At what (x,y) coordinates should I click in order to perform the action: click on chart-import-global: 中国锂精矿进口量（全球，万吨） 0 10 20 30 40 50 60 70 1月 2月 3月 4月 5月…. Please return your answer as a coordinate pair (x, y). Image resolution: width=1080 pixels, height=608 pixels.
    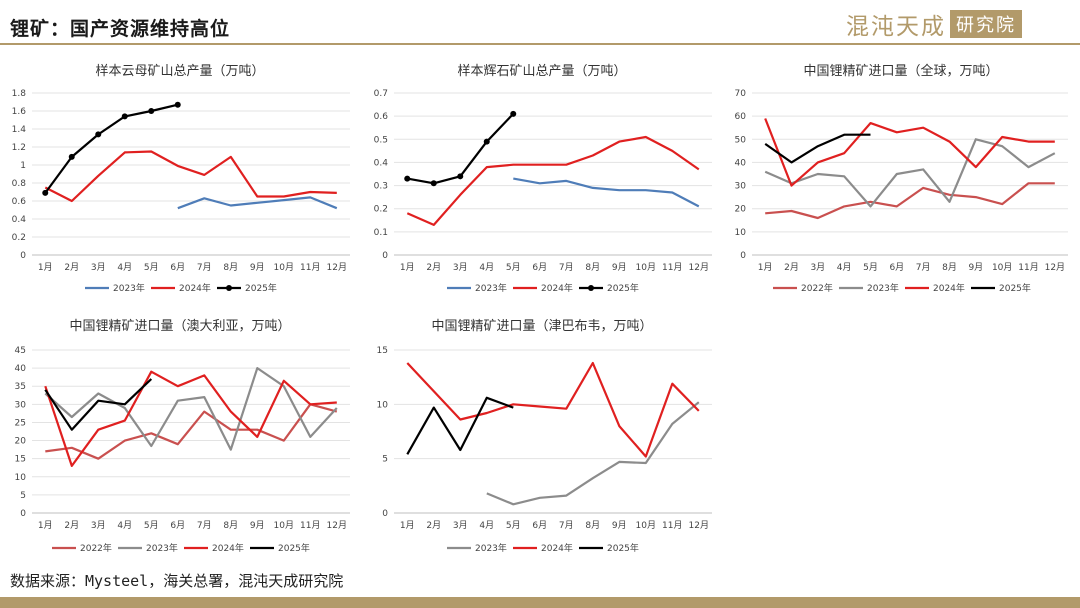
    Looking at the image, I should click on (901, 177).